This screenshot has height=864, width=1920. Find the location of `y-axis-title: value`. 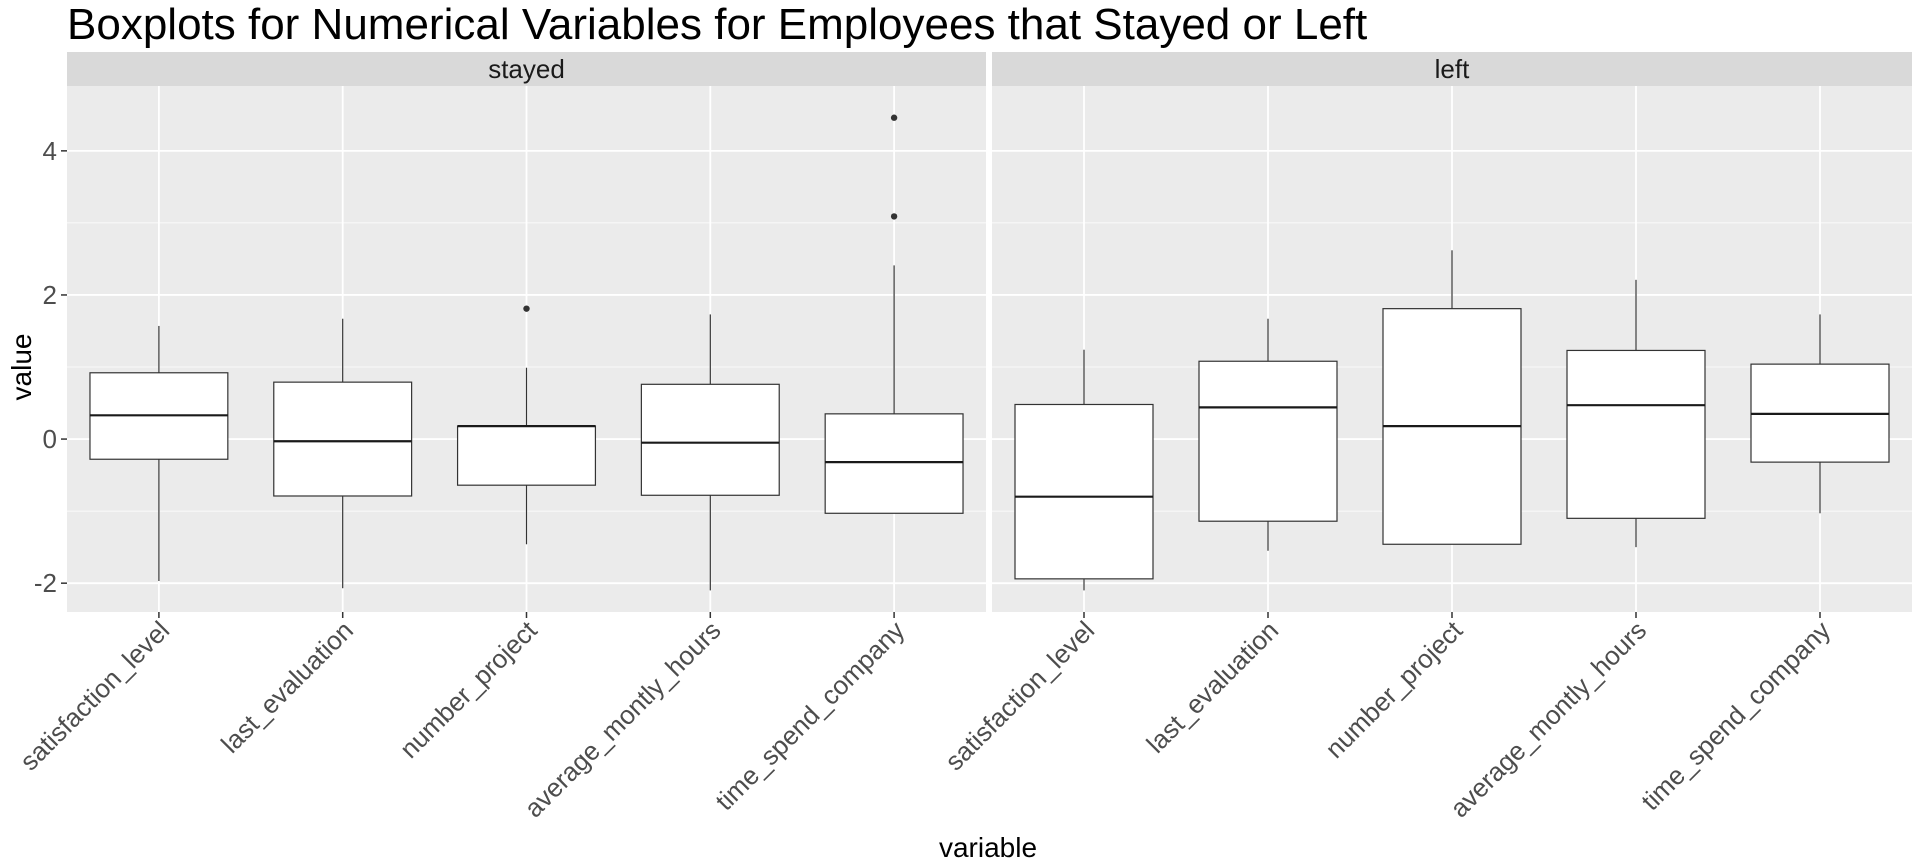

y-axis-title: value is located at coordinates (21, 367).